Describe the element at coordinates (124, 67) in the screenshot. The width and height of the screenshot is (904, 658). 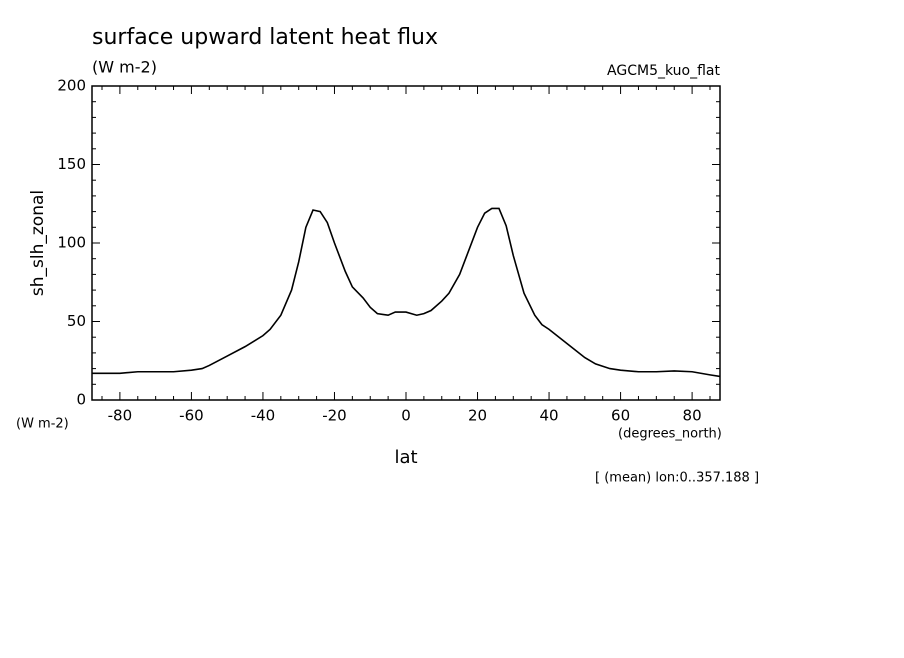
I see `chart-subtitle: (W m-2)` at that location.